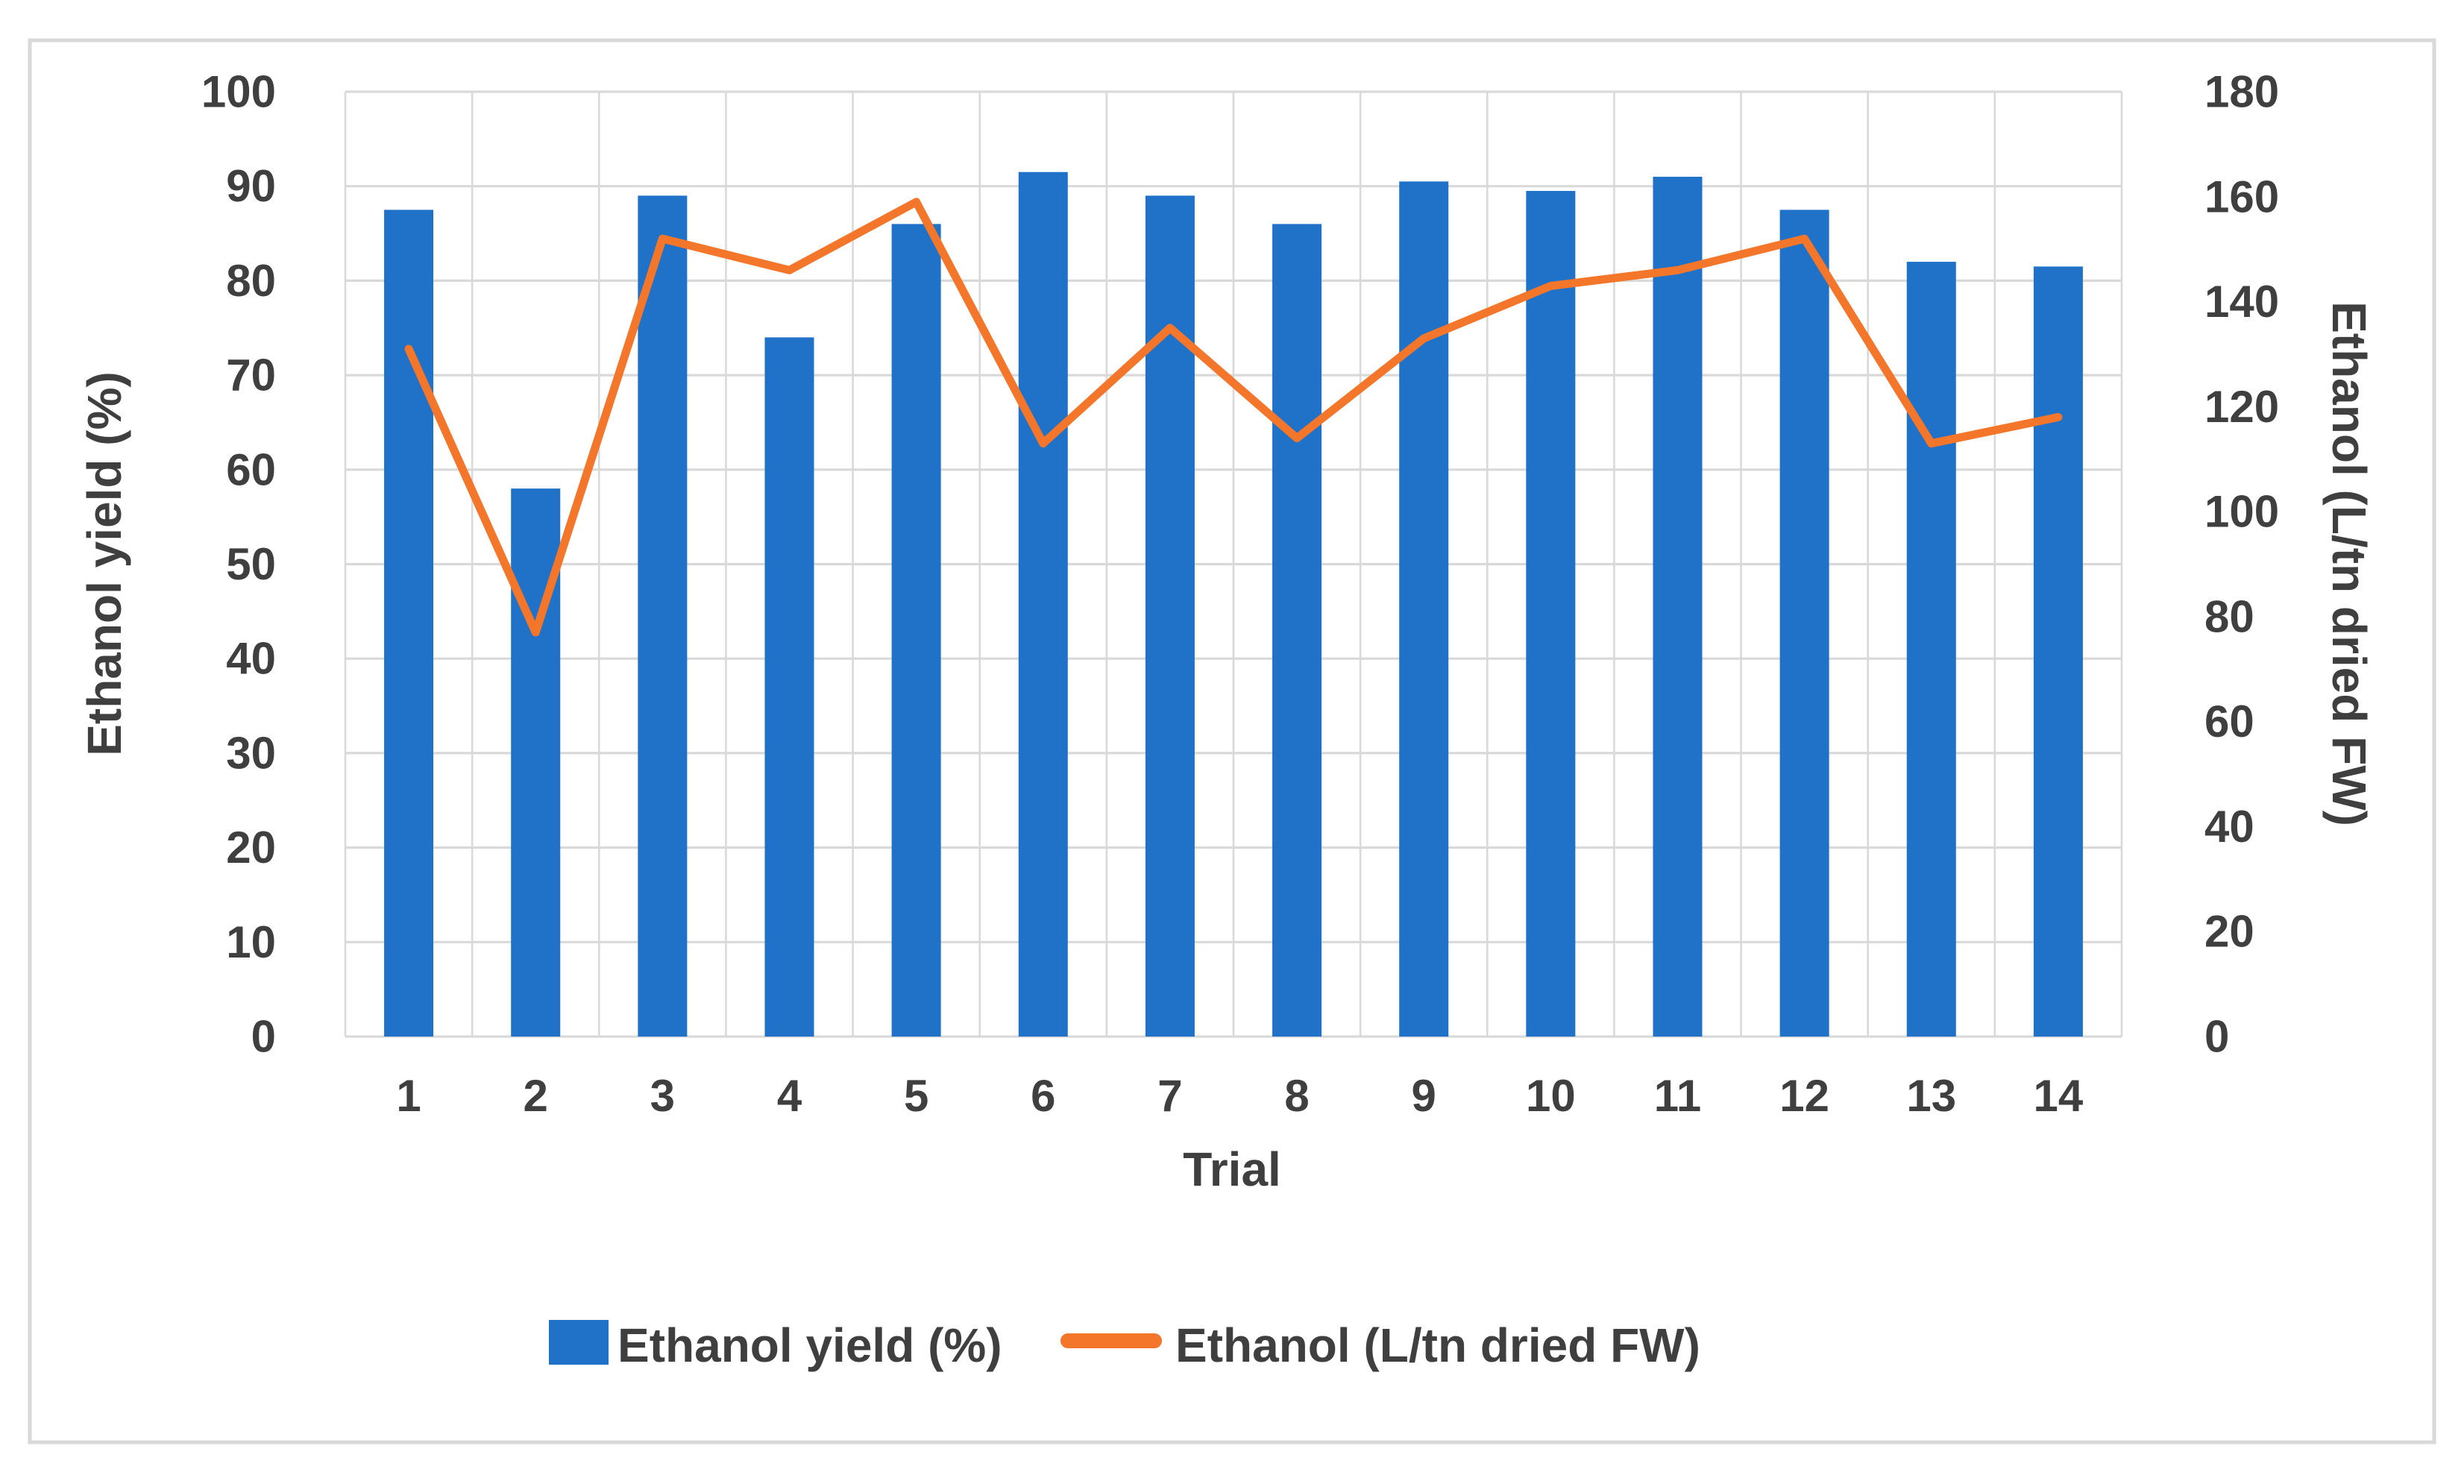 Image resolution: width=2464 pixels, height=1484 pixels. Describe the element at coordinates (2229, 932) in the screenshot. I see `right-tick-20: 20` at that location.